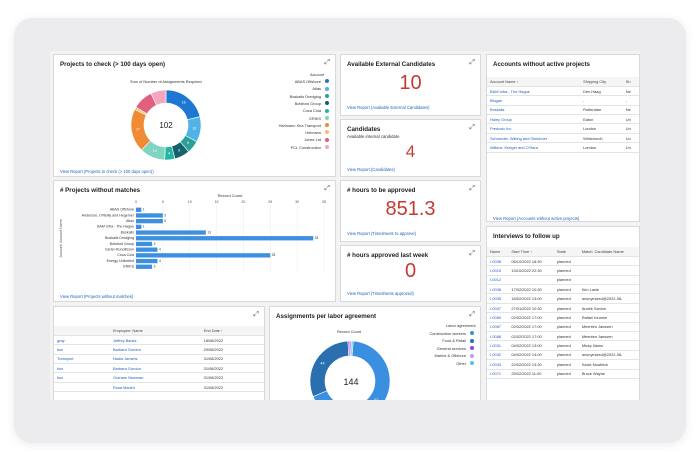 This screenshot has width=700, height=467. I want to click on legend-item: Other, so click(461, 363).